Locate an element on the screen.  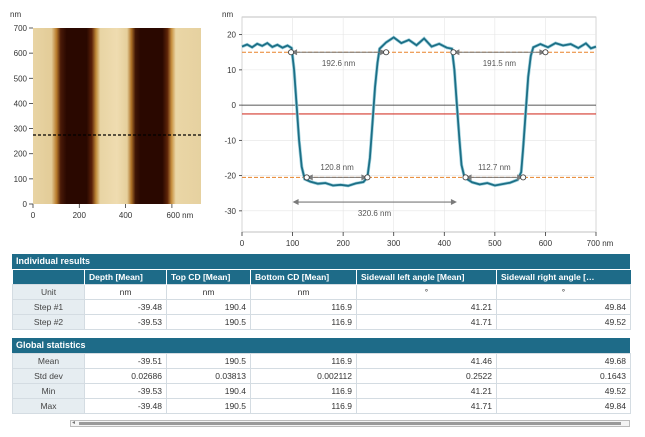
column-header-top-cd: Top CD [Mean] is located at coordinates (208, 277).